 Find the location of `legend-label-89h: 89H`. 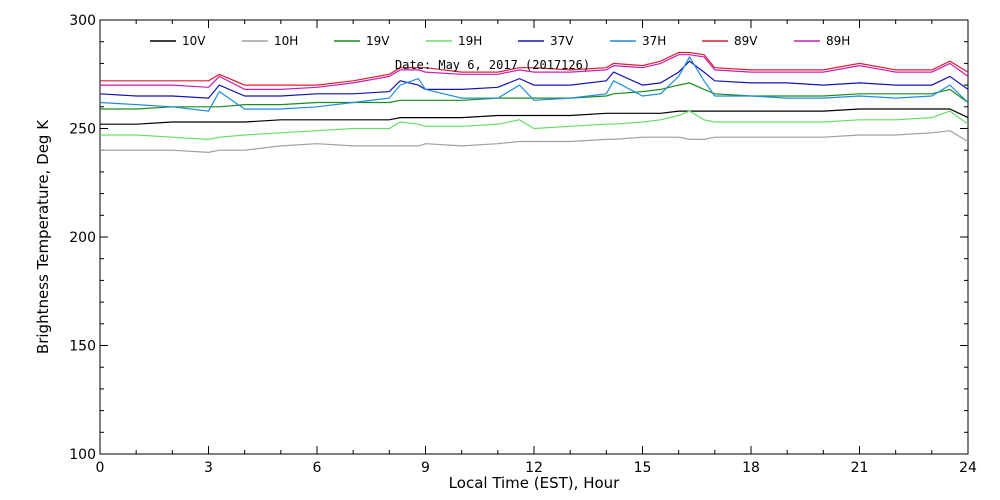

legend-label-89h: 89H is located at coordinates (838, 41).